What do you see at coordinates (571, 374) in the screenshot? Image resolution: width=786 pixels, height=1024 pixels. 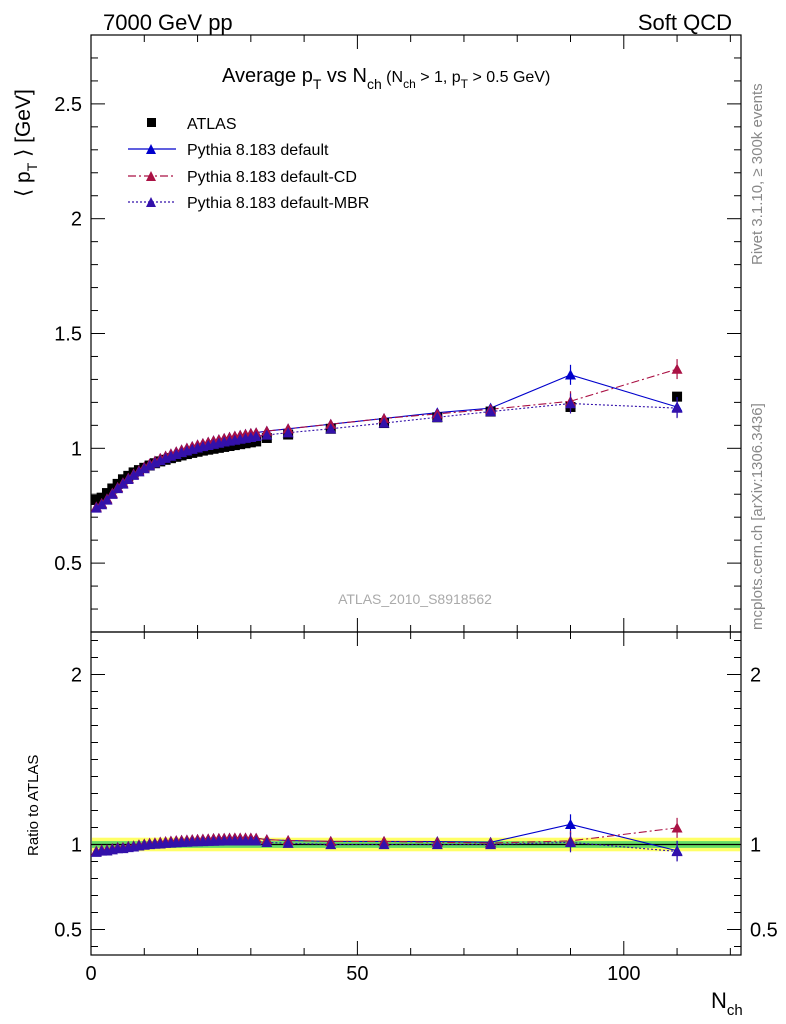 I see `point-default` at bounding box center [571, 374].